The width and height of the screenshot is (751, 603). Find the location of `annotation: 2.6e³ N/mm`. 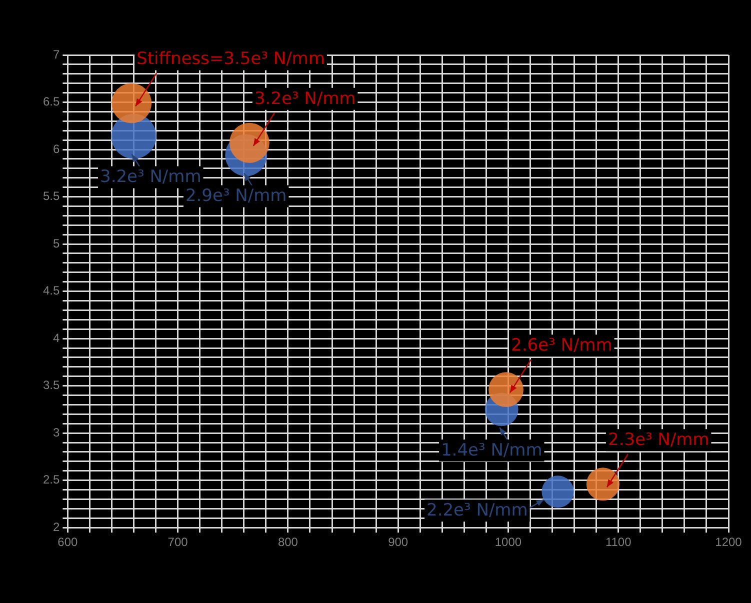

annotation: 2.6e³ N/mm is located at coordinates (561, 346).